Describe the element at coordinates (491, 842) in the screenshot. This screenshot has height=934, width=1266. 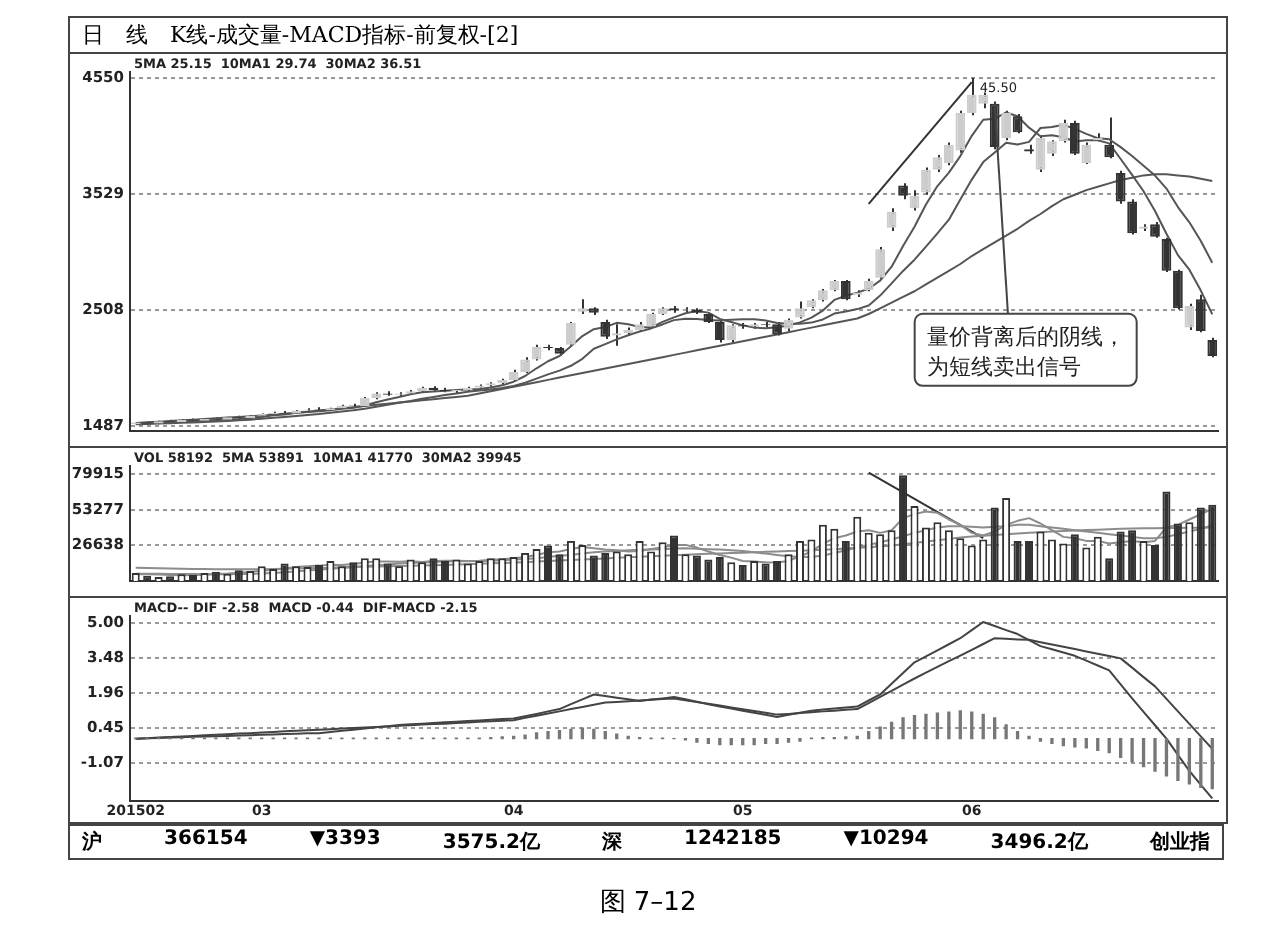
I see `text: 3575.2亿` at that location.